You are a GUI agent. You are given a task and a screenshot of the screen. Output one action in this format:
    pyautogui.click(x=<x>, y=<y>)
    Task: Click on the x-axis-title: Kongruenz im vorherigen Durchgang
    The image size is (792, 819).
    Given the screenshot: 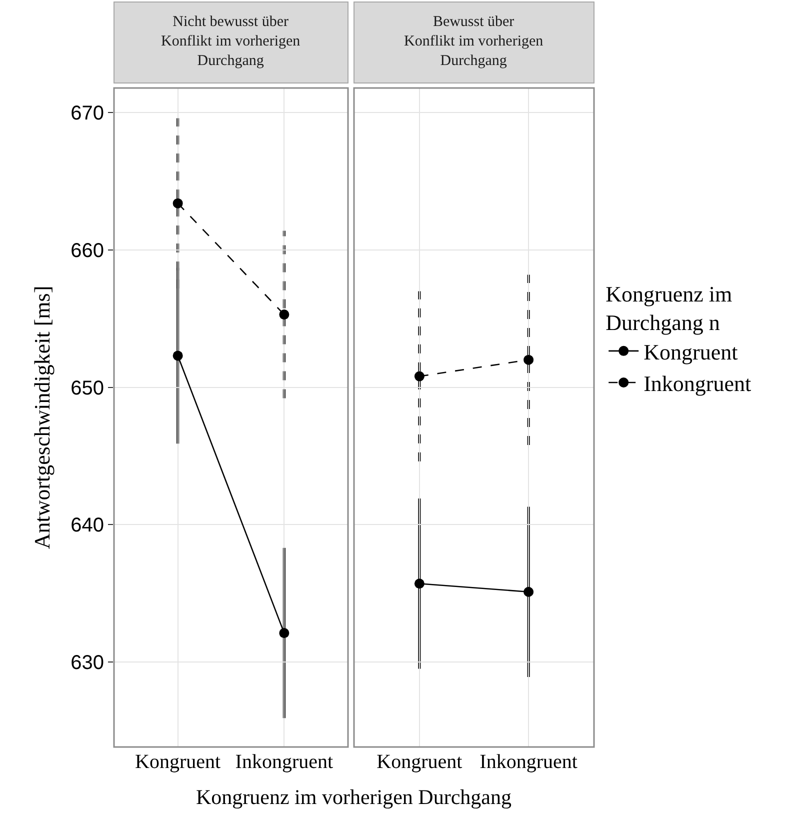 What is the action you would take?
    pyautogui.click(x=354, y=797)
    